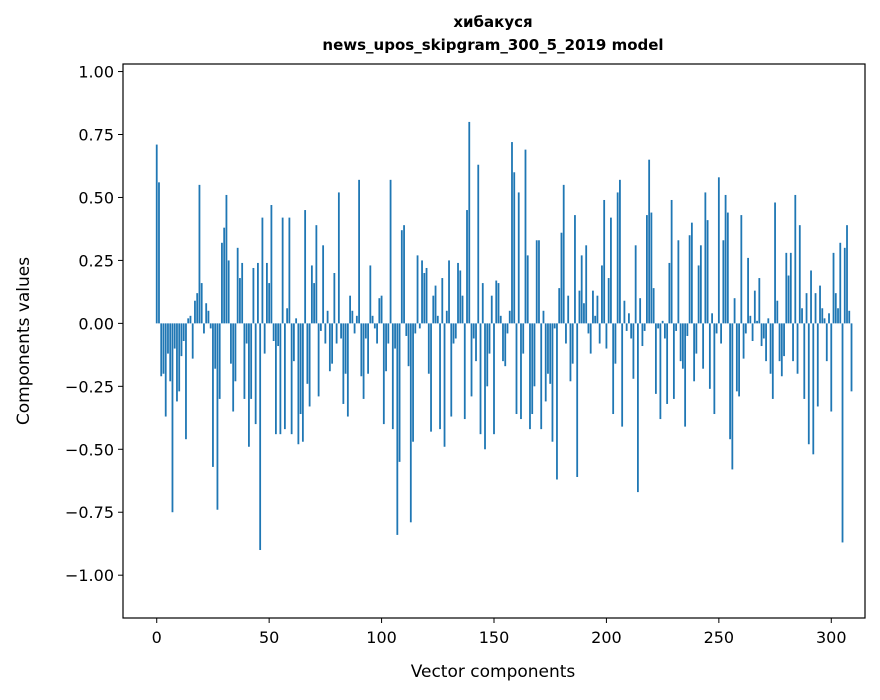  What do you see at coordinates (381, 637) in the screenshot?
I see `x-tick-label: 100` at bounding box center [381, 637].